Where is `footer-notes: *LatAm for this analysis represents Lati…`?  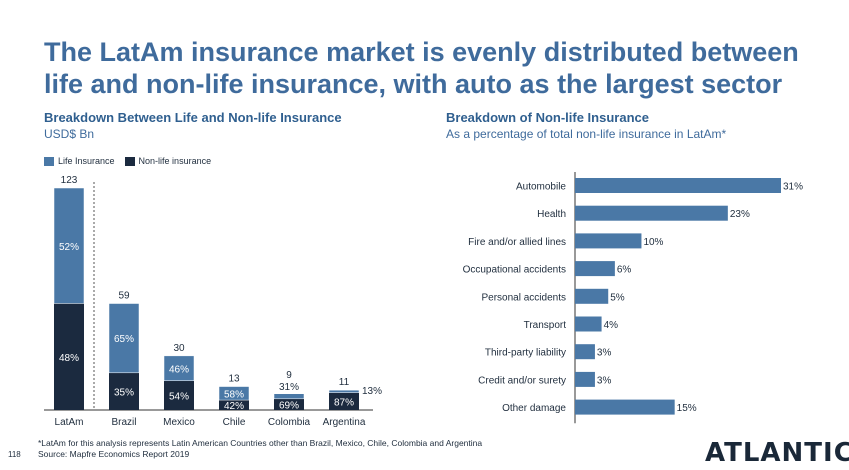 footer-notes: *LatAm for this analysis represents Lati… is located at coordinates (260, 449).